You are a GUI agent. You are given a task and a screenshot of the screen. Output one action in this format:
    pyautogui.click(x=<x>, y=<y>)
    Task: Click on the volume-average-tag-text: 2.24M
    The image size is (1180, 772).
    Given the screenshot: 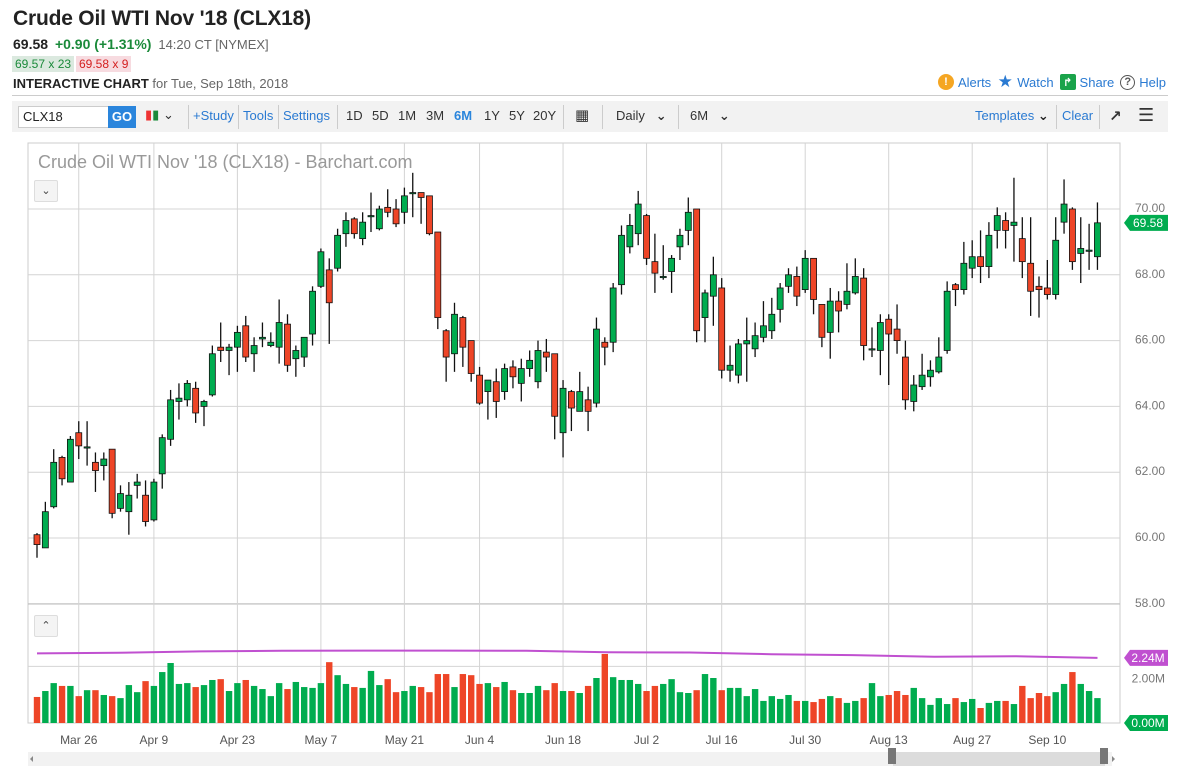 What is the action you would take?
    pyautogui.click(x=1147, y=658)
    